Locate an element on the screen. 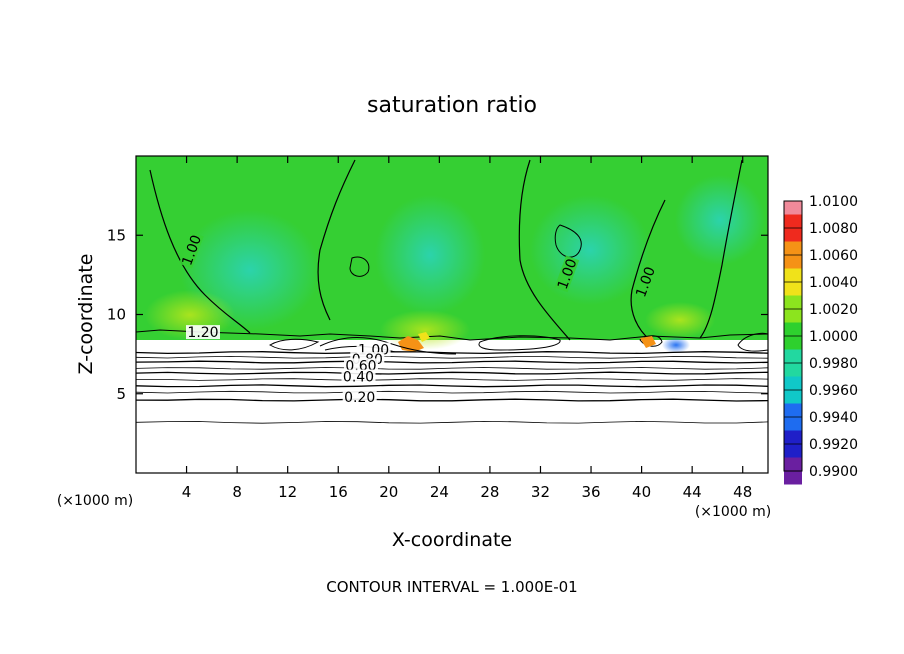 Image resolution: width=904 pixels, height=654 pixels. x-axis-unit-right: (×1000 m) is located at coordinates (733, 512).